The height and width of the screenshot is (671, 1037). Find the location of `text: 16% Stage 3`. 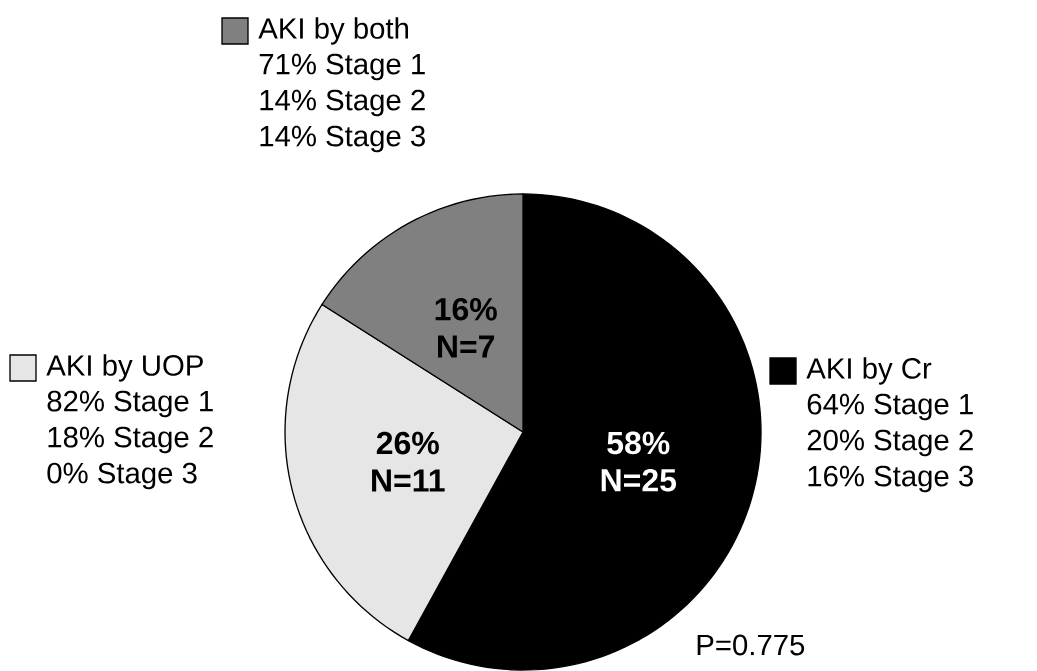

text: 16% Stage 3 is located at coordinates (890, 479).